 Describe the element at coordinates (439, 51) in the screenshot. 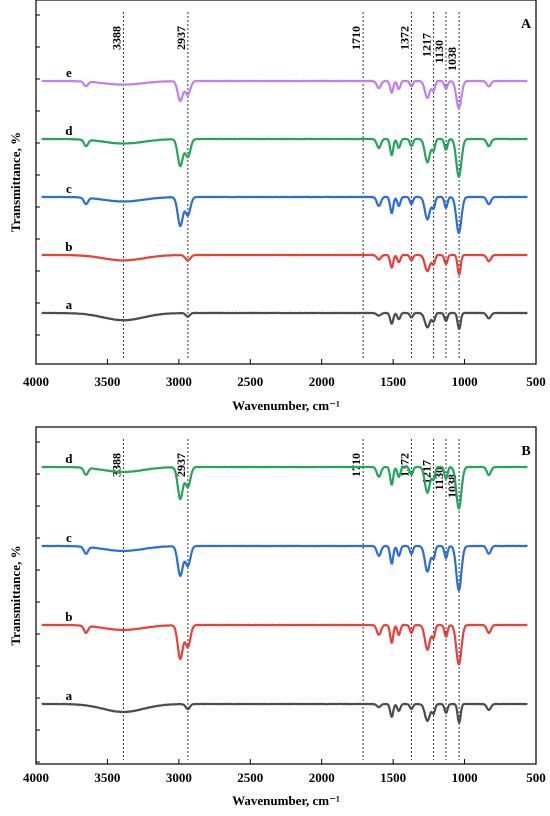

I see `reference-line-label: 1130` at that location.